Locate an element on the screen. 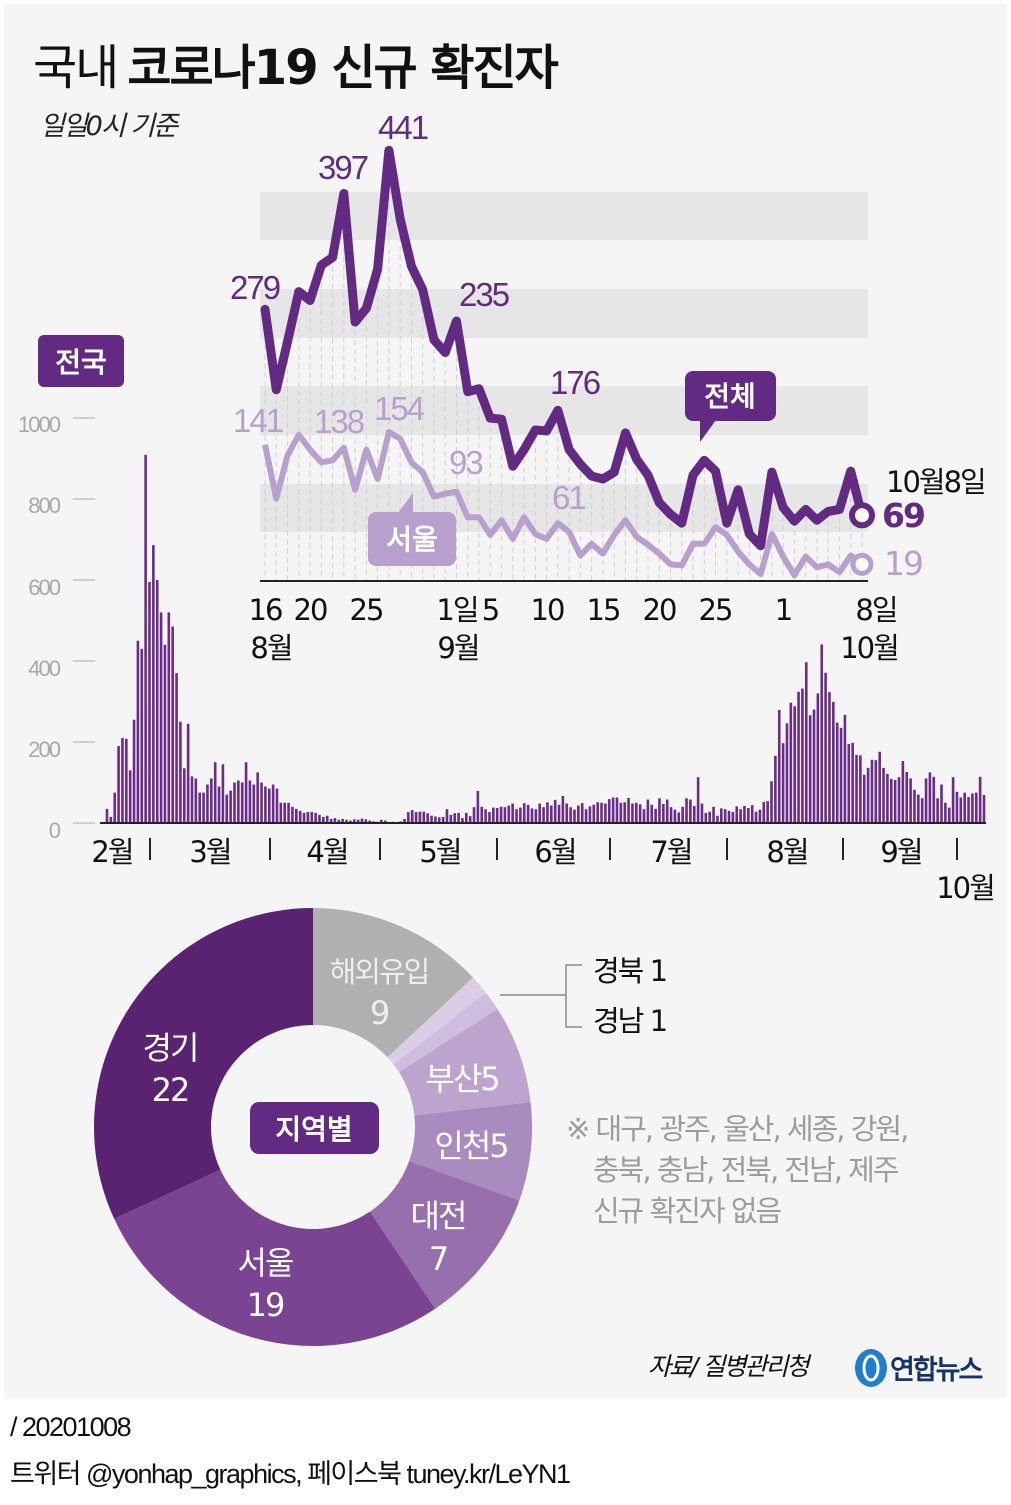  grid-band is located at coordinates (564, 216).